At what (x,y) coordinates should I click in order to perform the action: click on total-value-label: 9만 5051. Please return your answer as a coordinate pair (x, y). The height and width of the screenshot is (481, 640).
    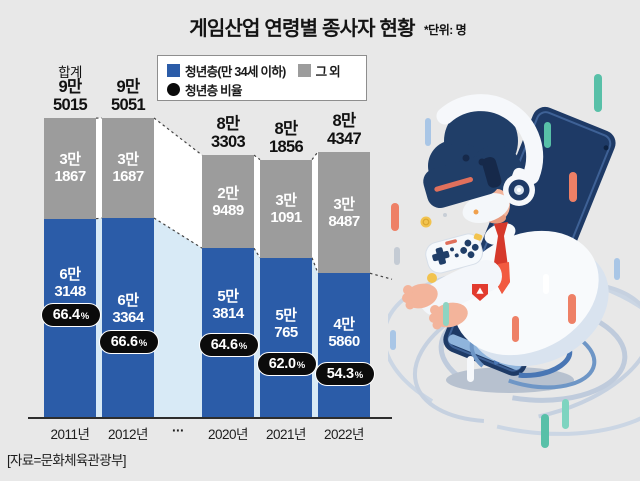
    Looking at the image, I should click on (128, 96).